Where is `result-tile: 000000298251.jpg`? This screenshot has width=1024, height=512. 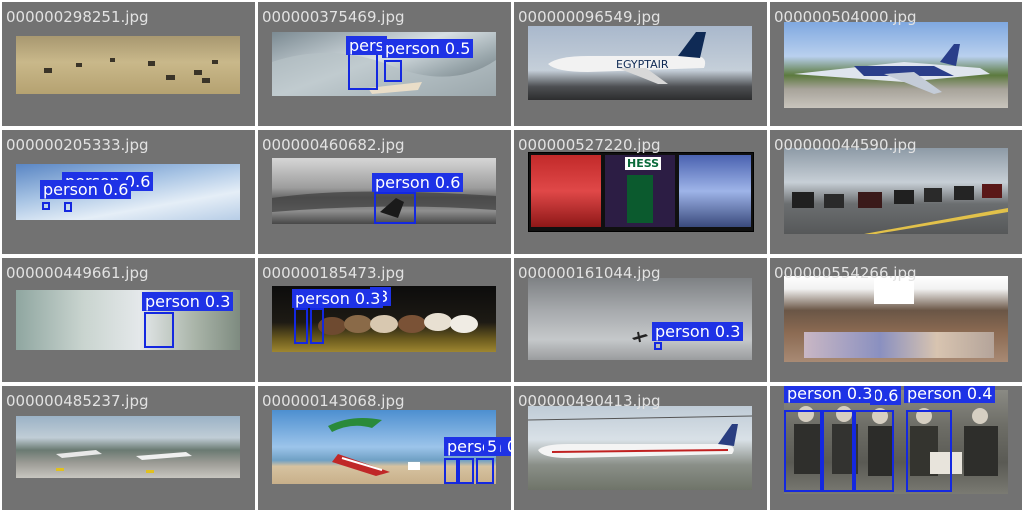 result-tile: 000000298251.jpg is located at coordinates (128, 64).